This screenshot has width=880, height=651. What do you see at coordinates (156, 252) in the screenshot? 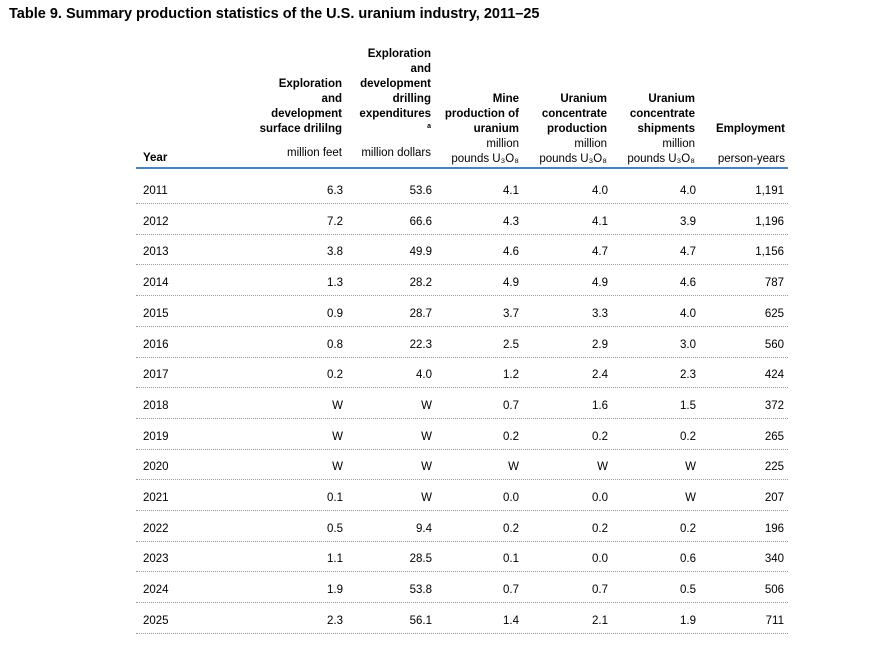
I see `cell-year: 2013` at bounding box center [156, 252].